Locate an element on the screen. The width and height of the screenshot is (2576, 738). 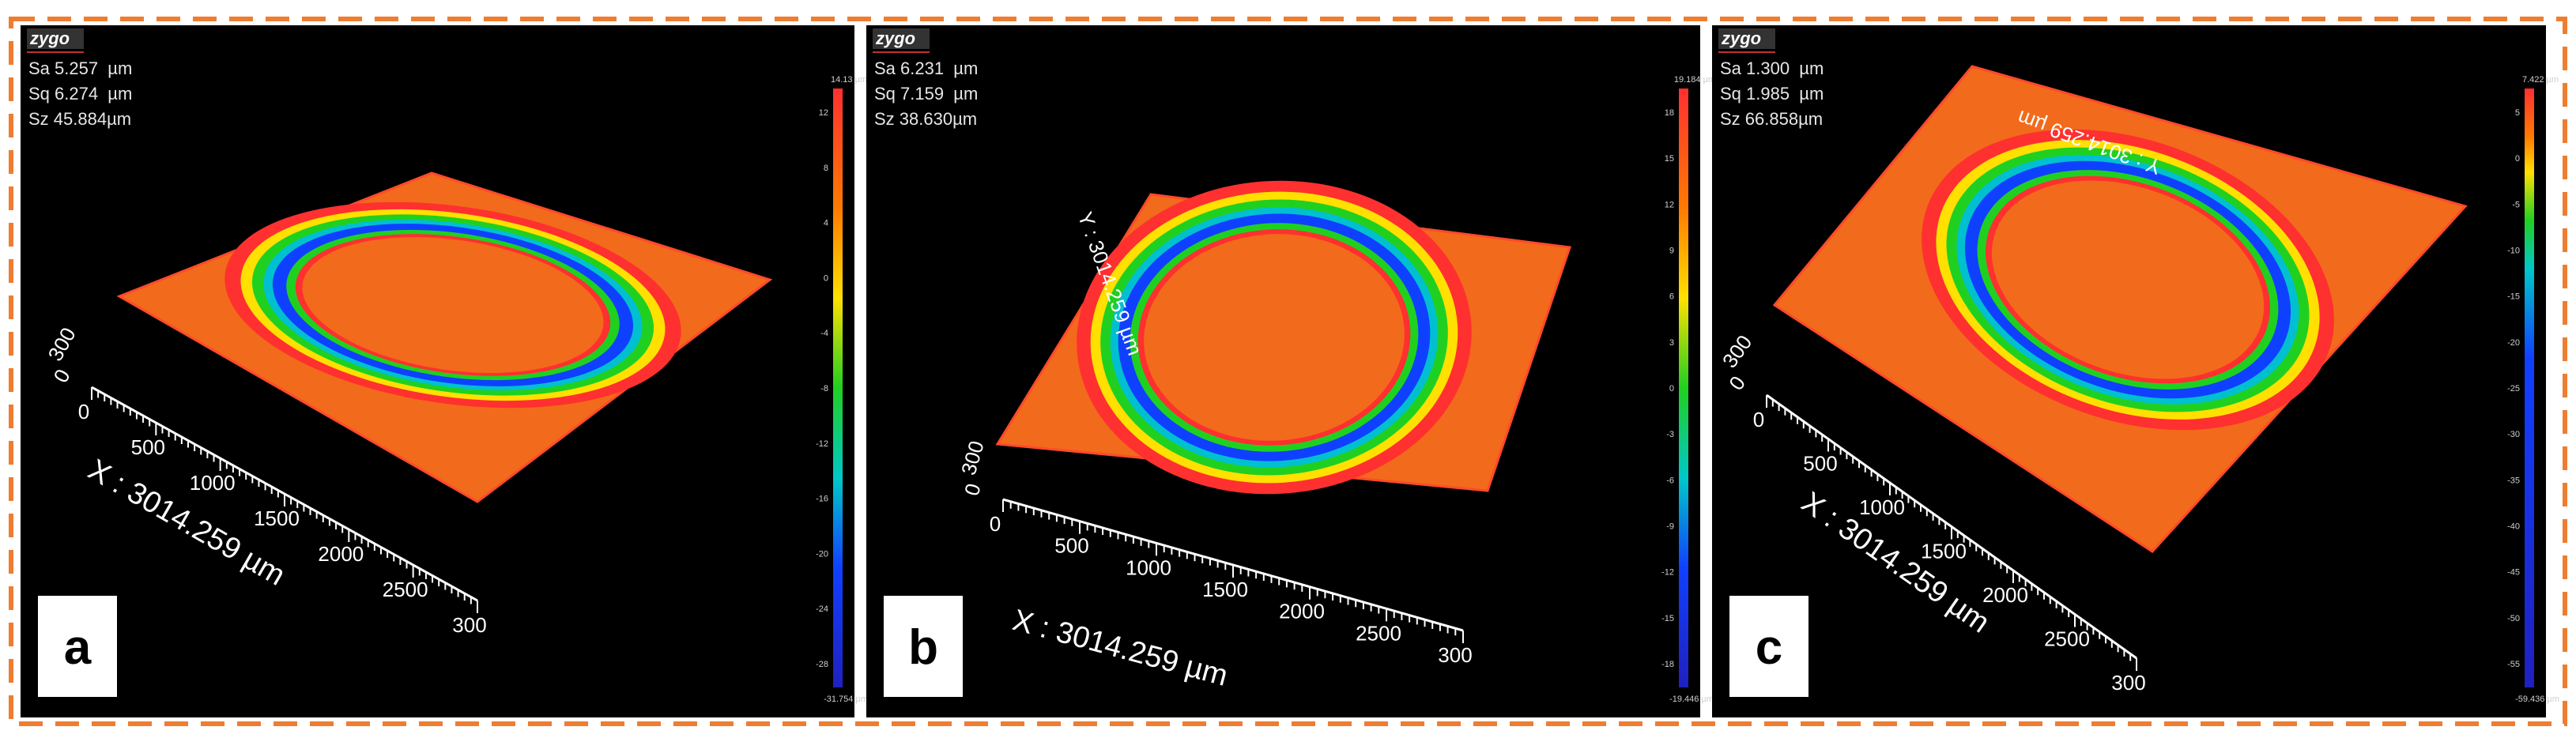
colorbar-tick: -25 is located at coordinates (2513, 388).